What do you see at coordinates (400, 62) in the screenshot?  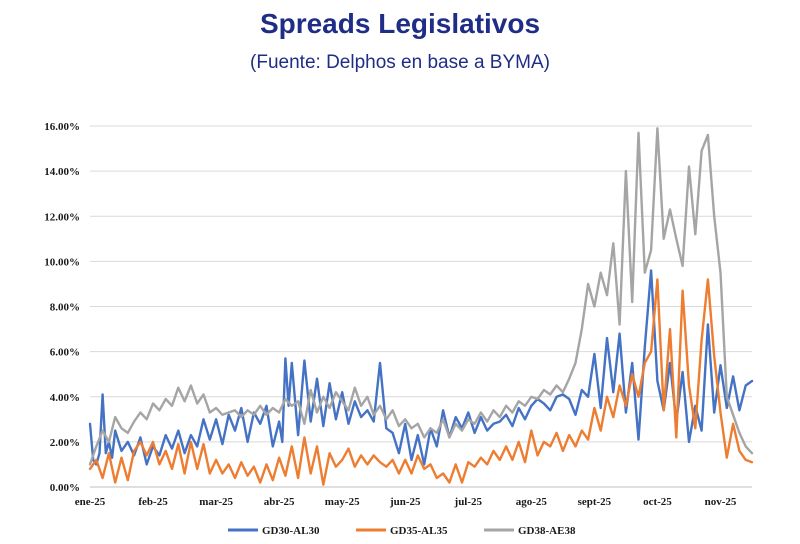 I see `chart-subtitle: (Fuente: Delphos en base a BYMA)` at bounding box center [400, 62].